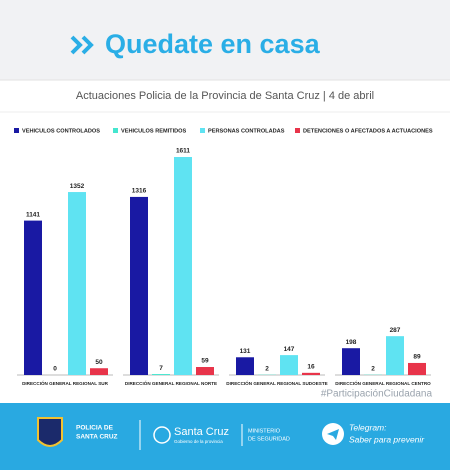  Describe the element at coordinates (246, 131) in the screenshot. I see `legend-label: PERSONAS CONTROLADAS` at that location.